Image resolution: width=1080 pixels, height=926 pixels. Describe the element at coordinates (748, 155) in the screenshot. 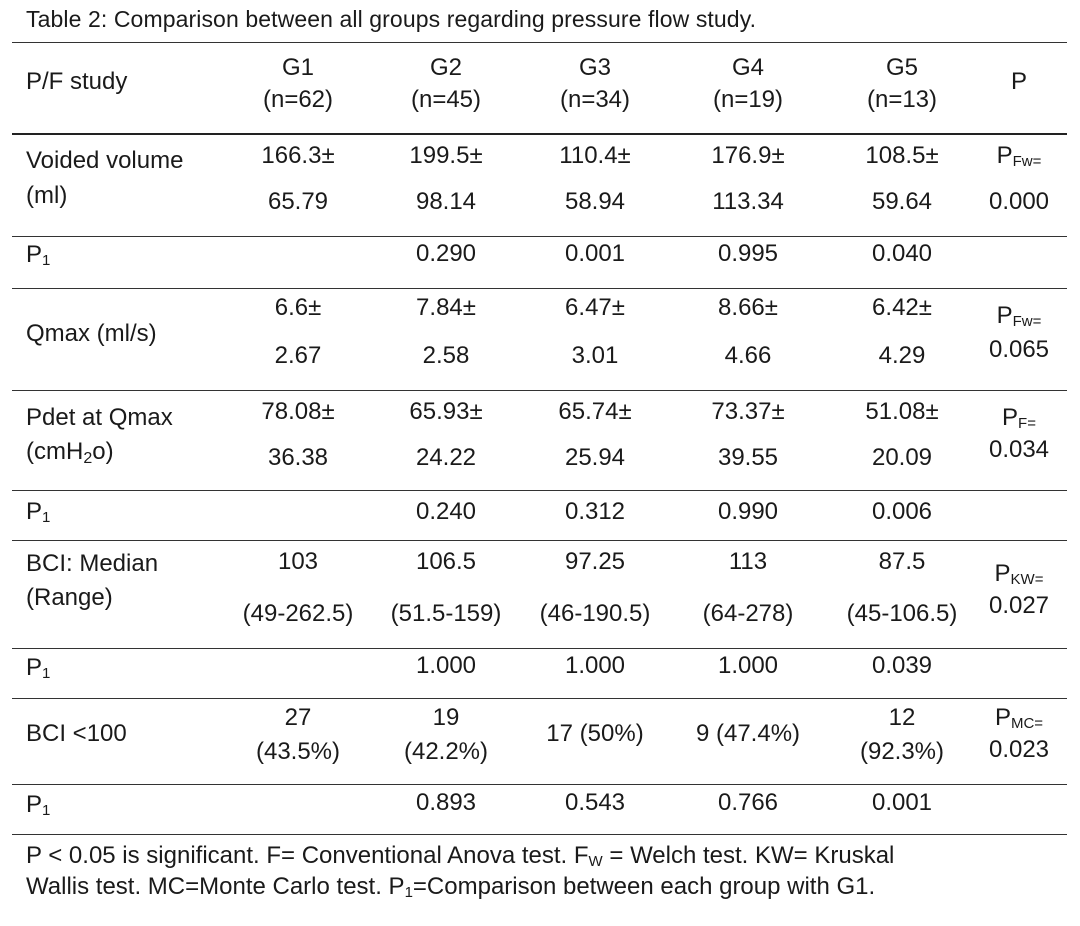

I see `table-cell: 176.9±` at that location.